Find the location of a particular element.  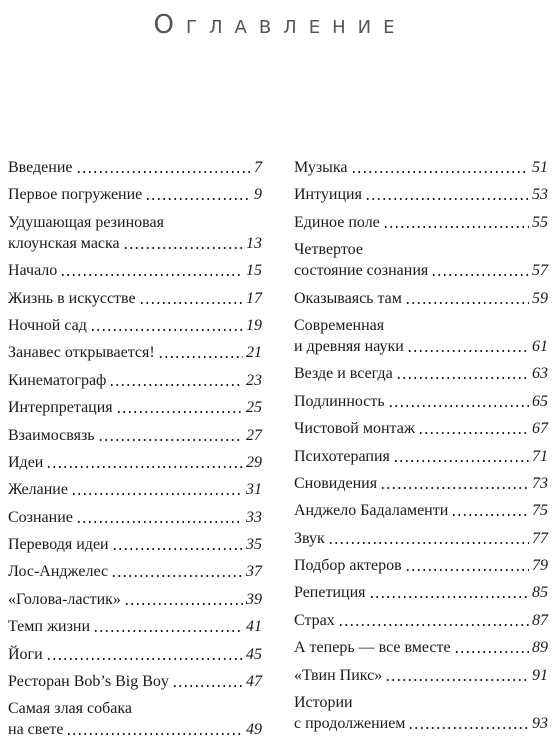

entry-row: «Твин Пикс» 91 is located at coordinates (421, 675).